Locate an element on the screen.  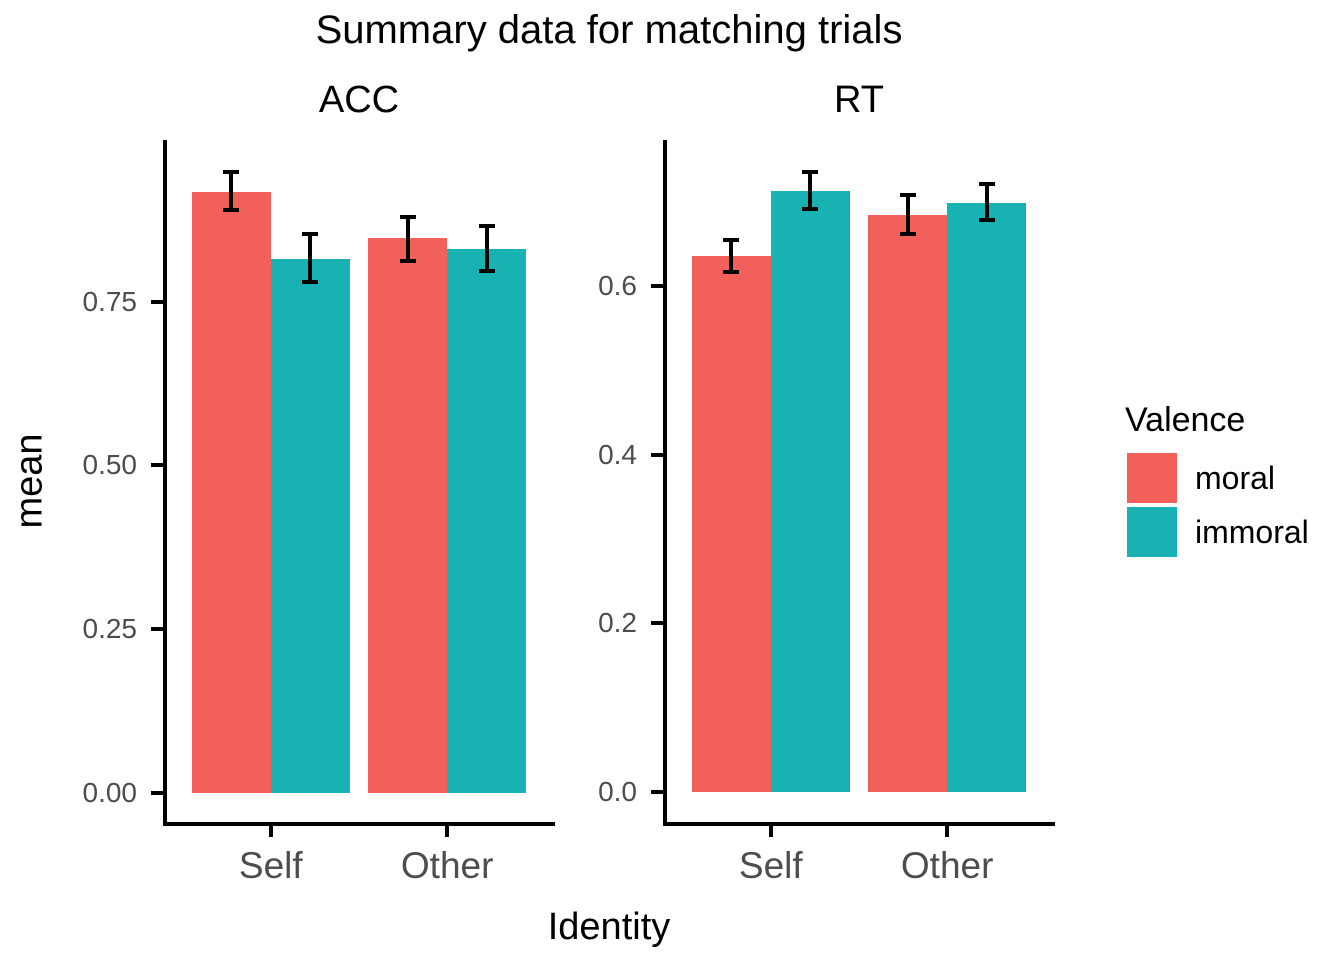
x-axis-title: Identity is located at coordinates (609, 927).